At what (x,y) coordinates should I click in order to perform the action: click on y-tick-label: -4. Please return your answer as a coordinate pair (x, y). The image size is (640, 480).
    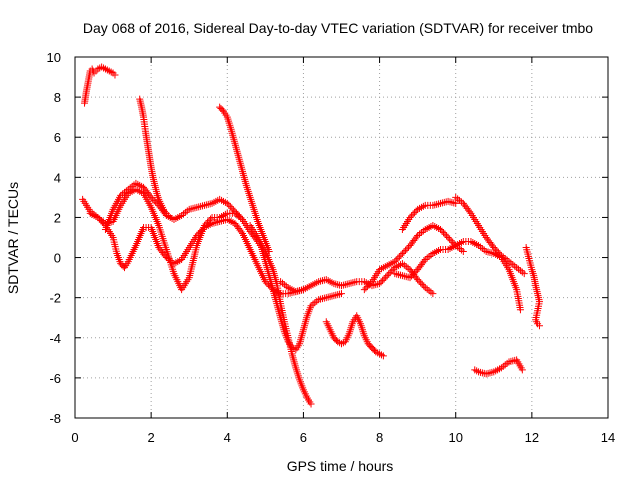
    Looking at the image, I should click on (55, 338).